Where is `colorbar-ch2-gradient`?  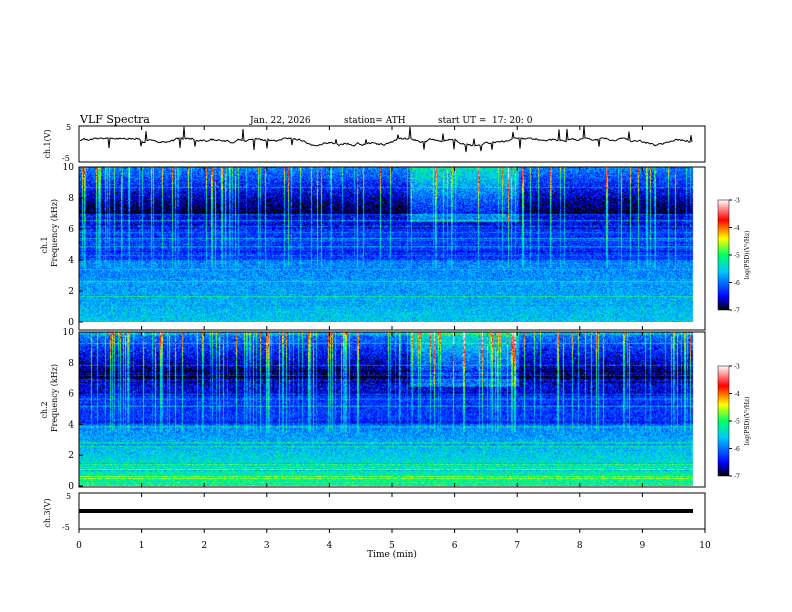
colorbar-ch2-gradient is located at coordinates (723, 421).